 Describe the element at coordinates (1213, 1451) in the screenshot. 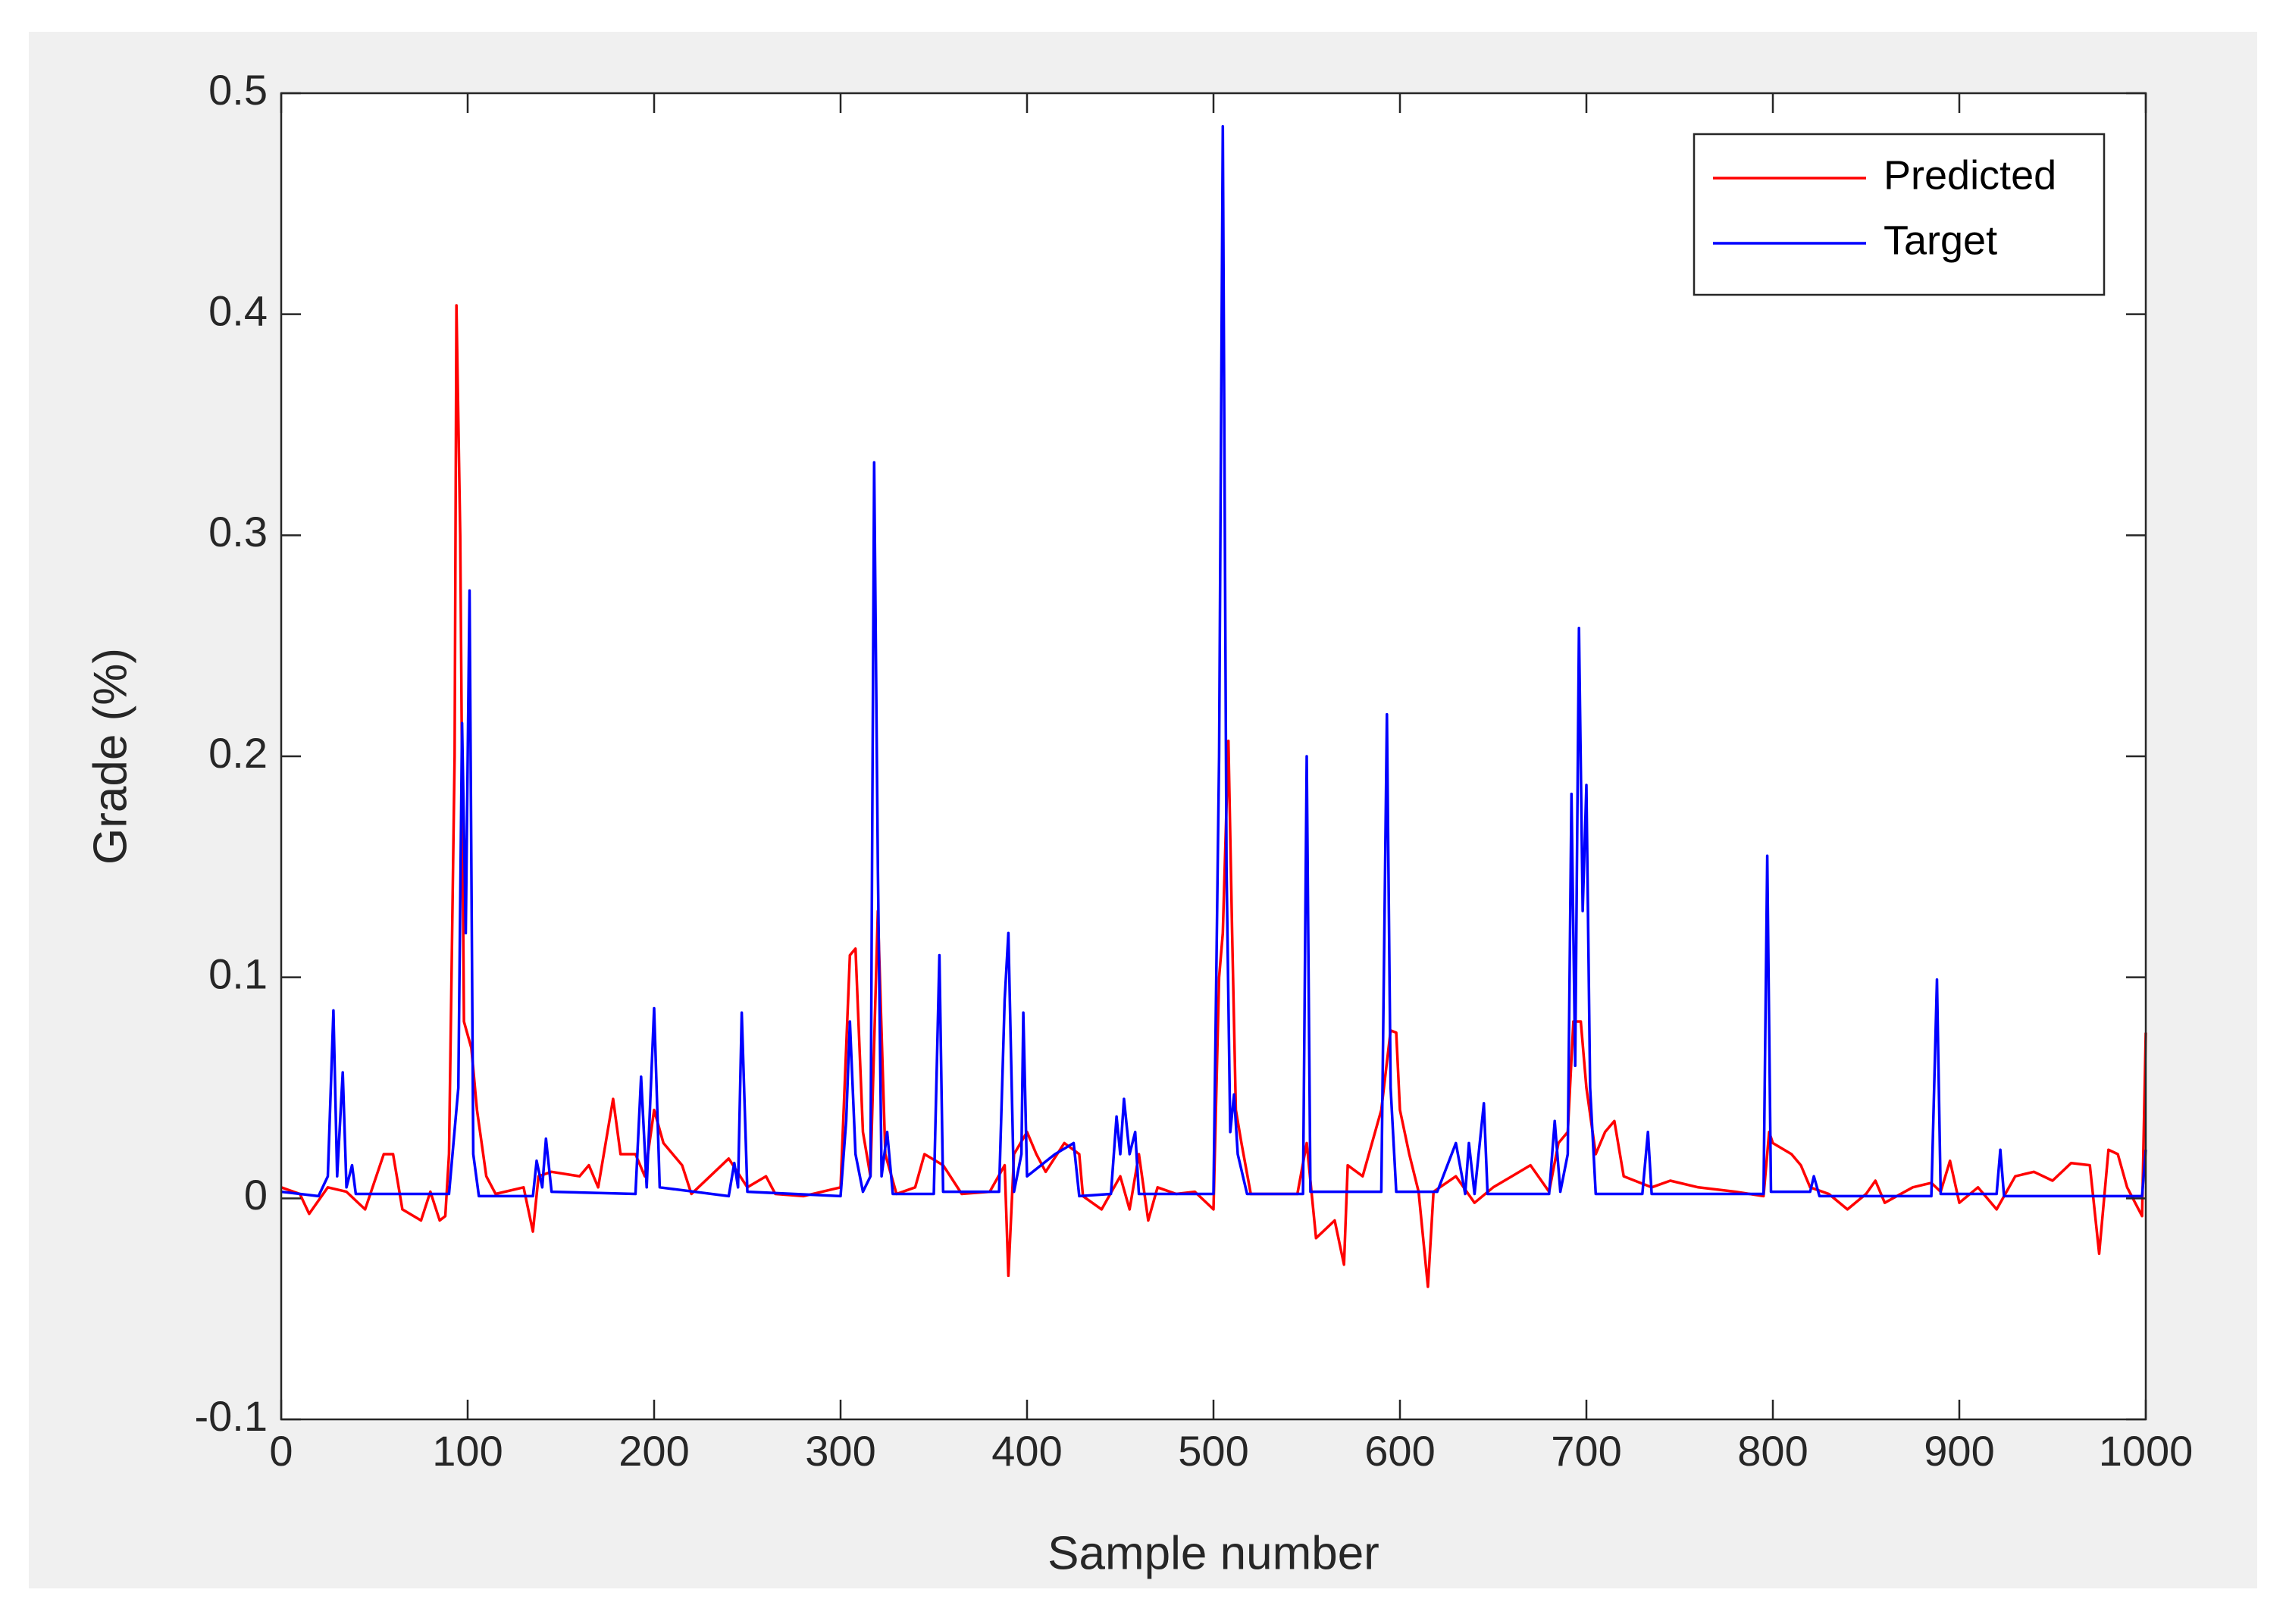

I see `x-tick-label: 500` at that location.